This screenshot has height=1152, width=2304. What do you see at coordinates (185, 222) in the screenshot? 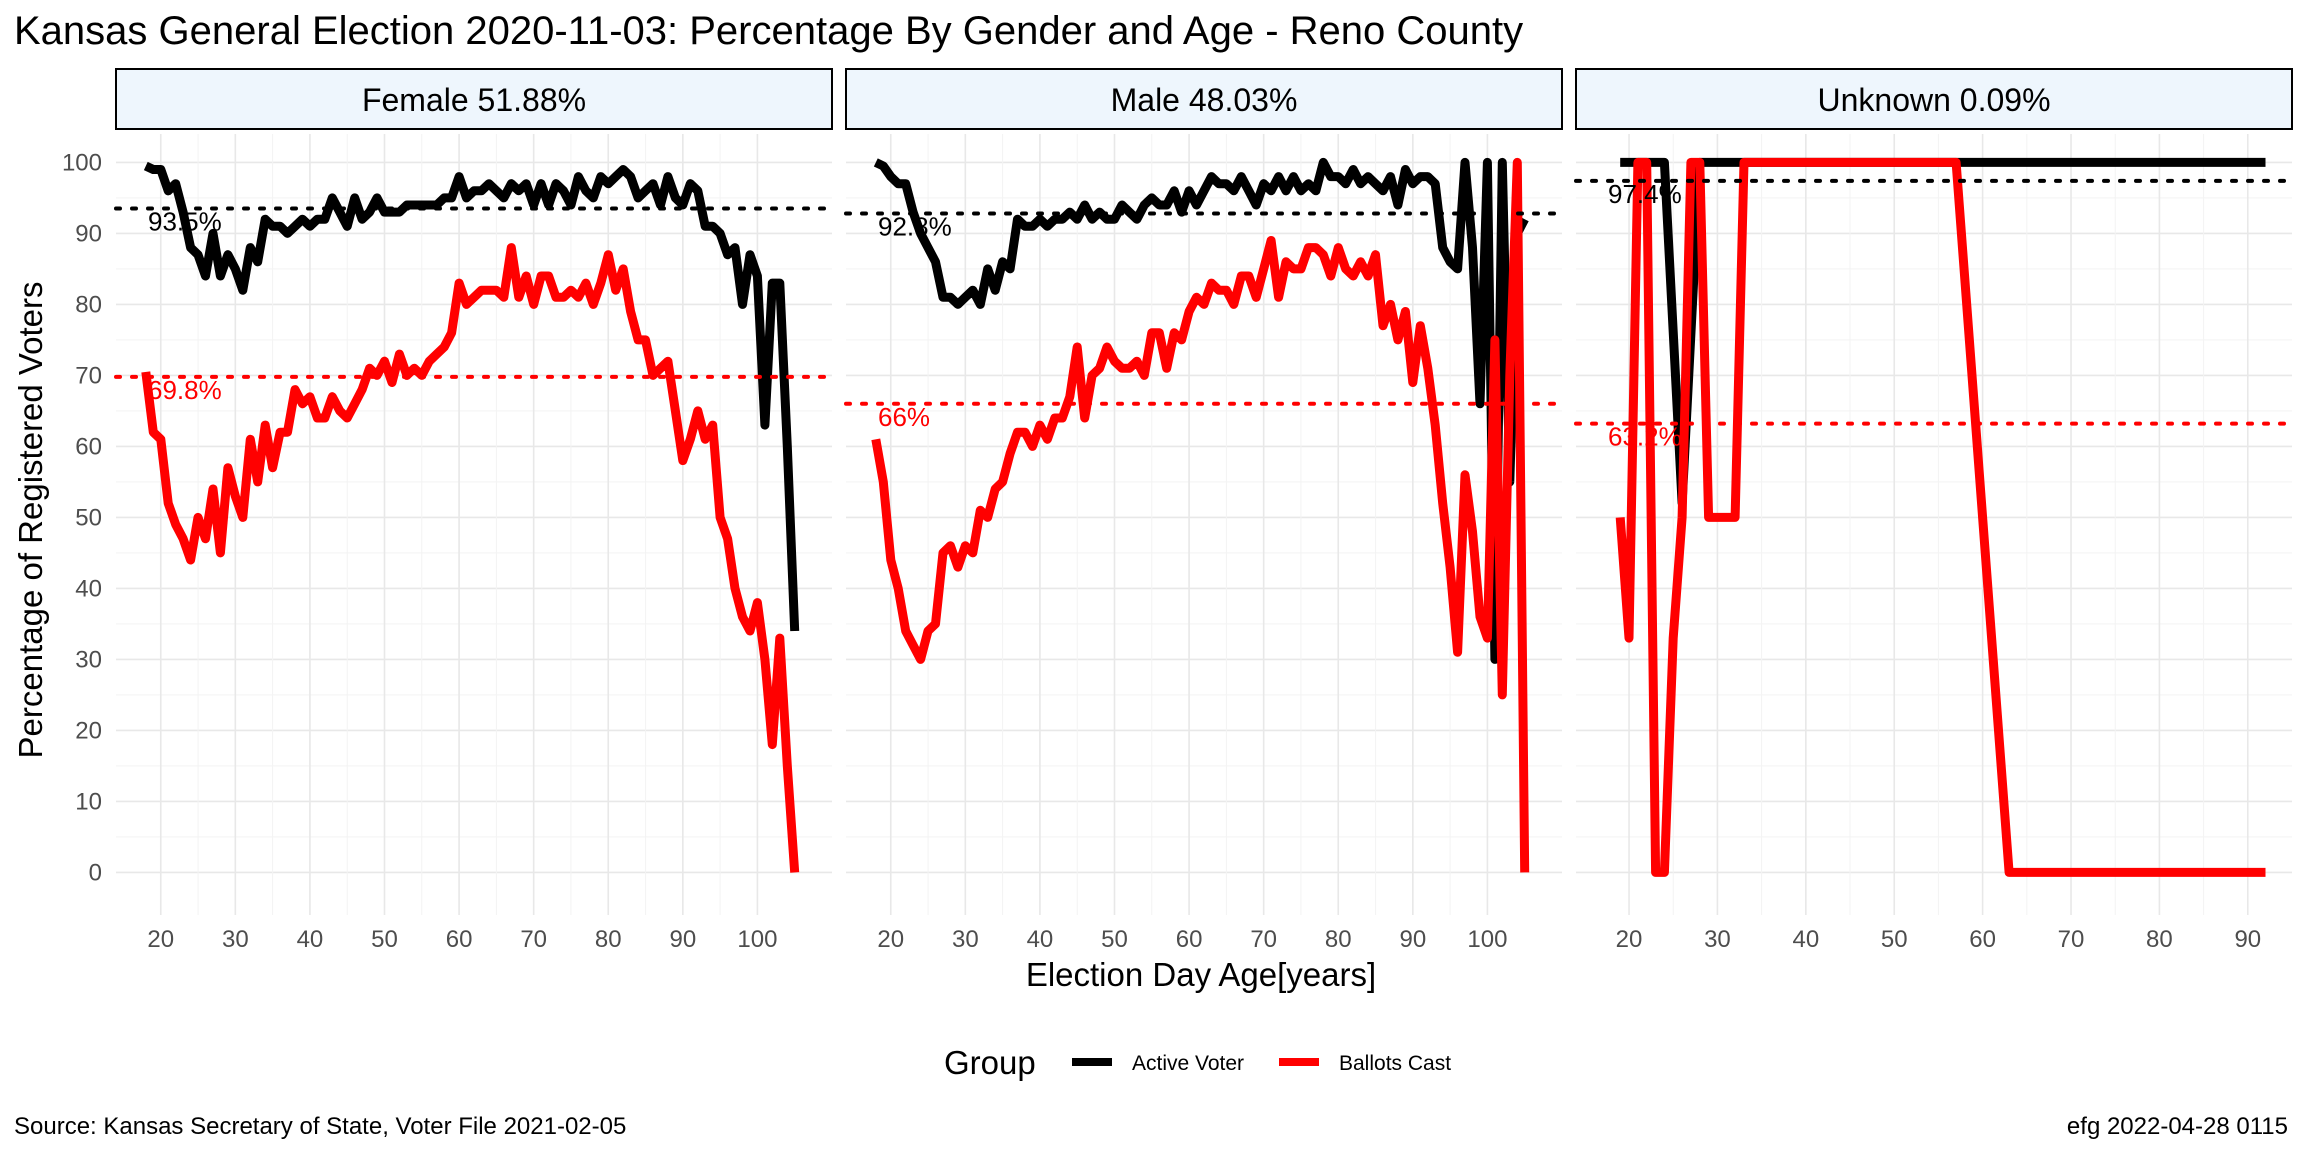
I see `active-voter-average-label: 93.5%` at bounding box center [185, 222].